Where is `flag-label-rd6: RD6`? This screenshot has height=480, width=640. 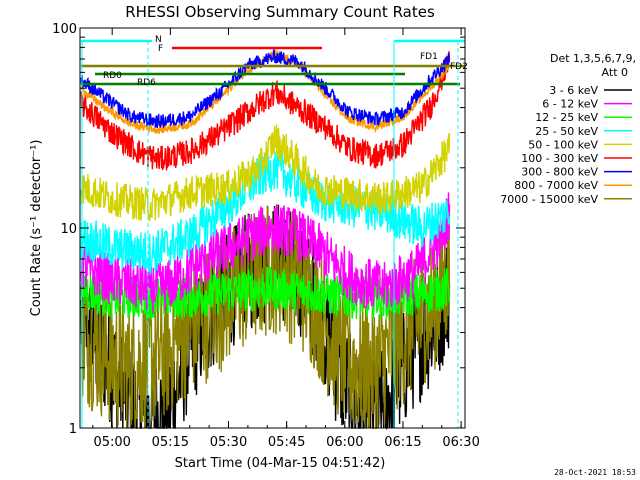 flag-label-rd6: RD6 is located at coordinates (146, 83).